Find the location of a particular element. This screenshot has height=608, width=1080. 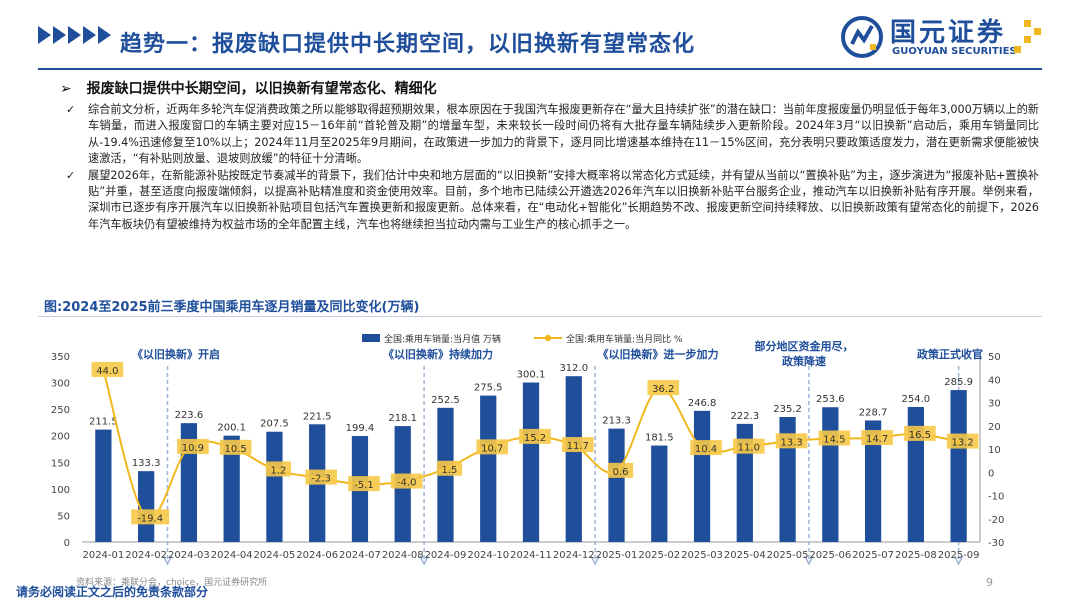

bar-value-label: 300.1 is located at coordinates (531, 375).